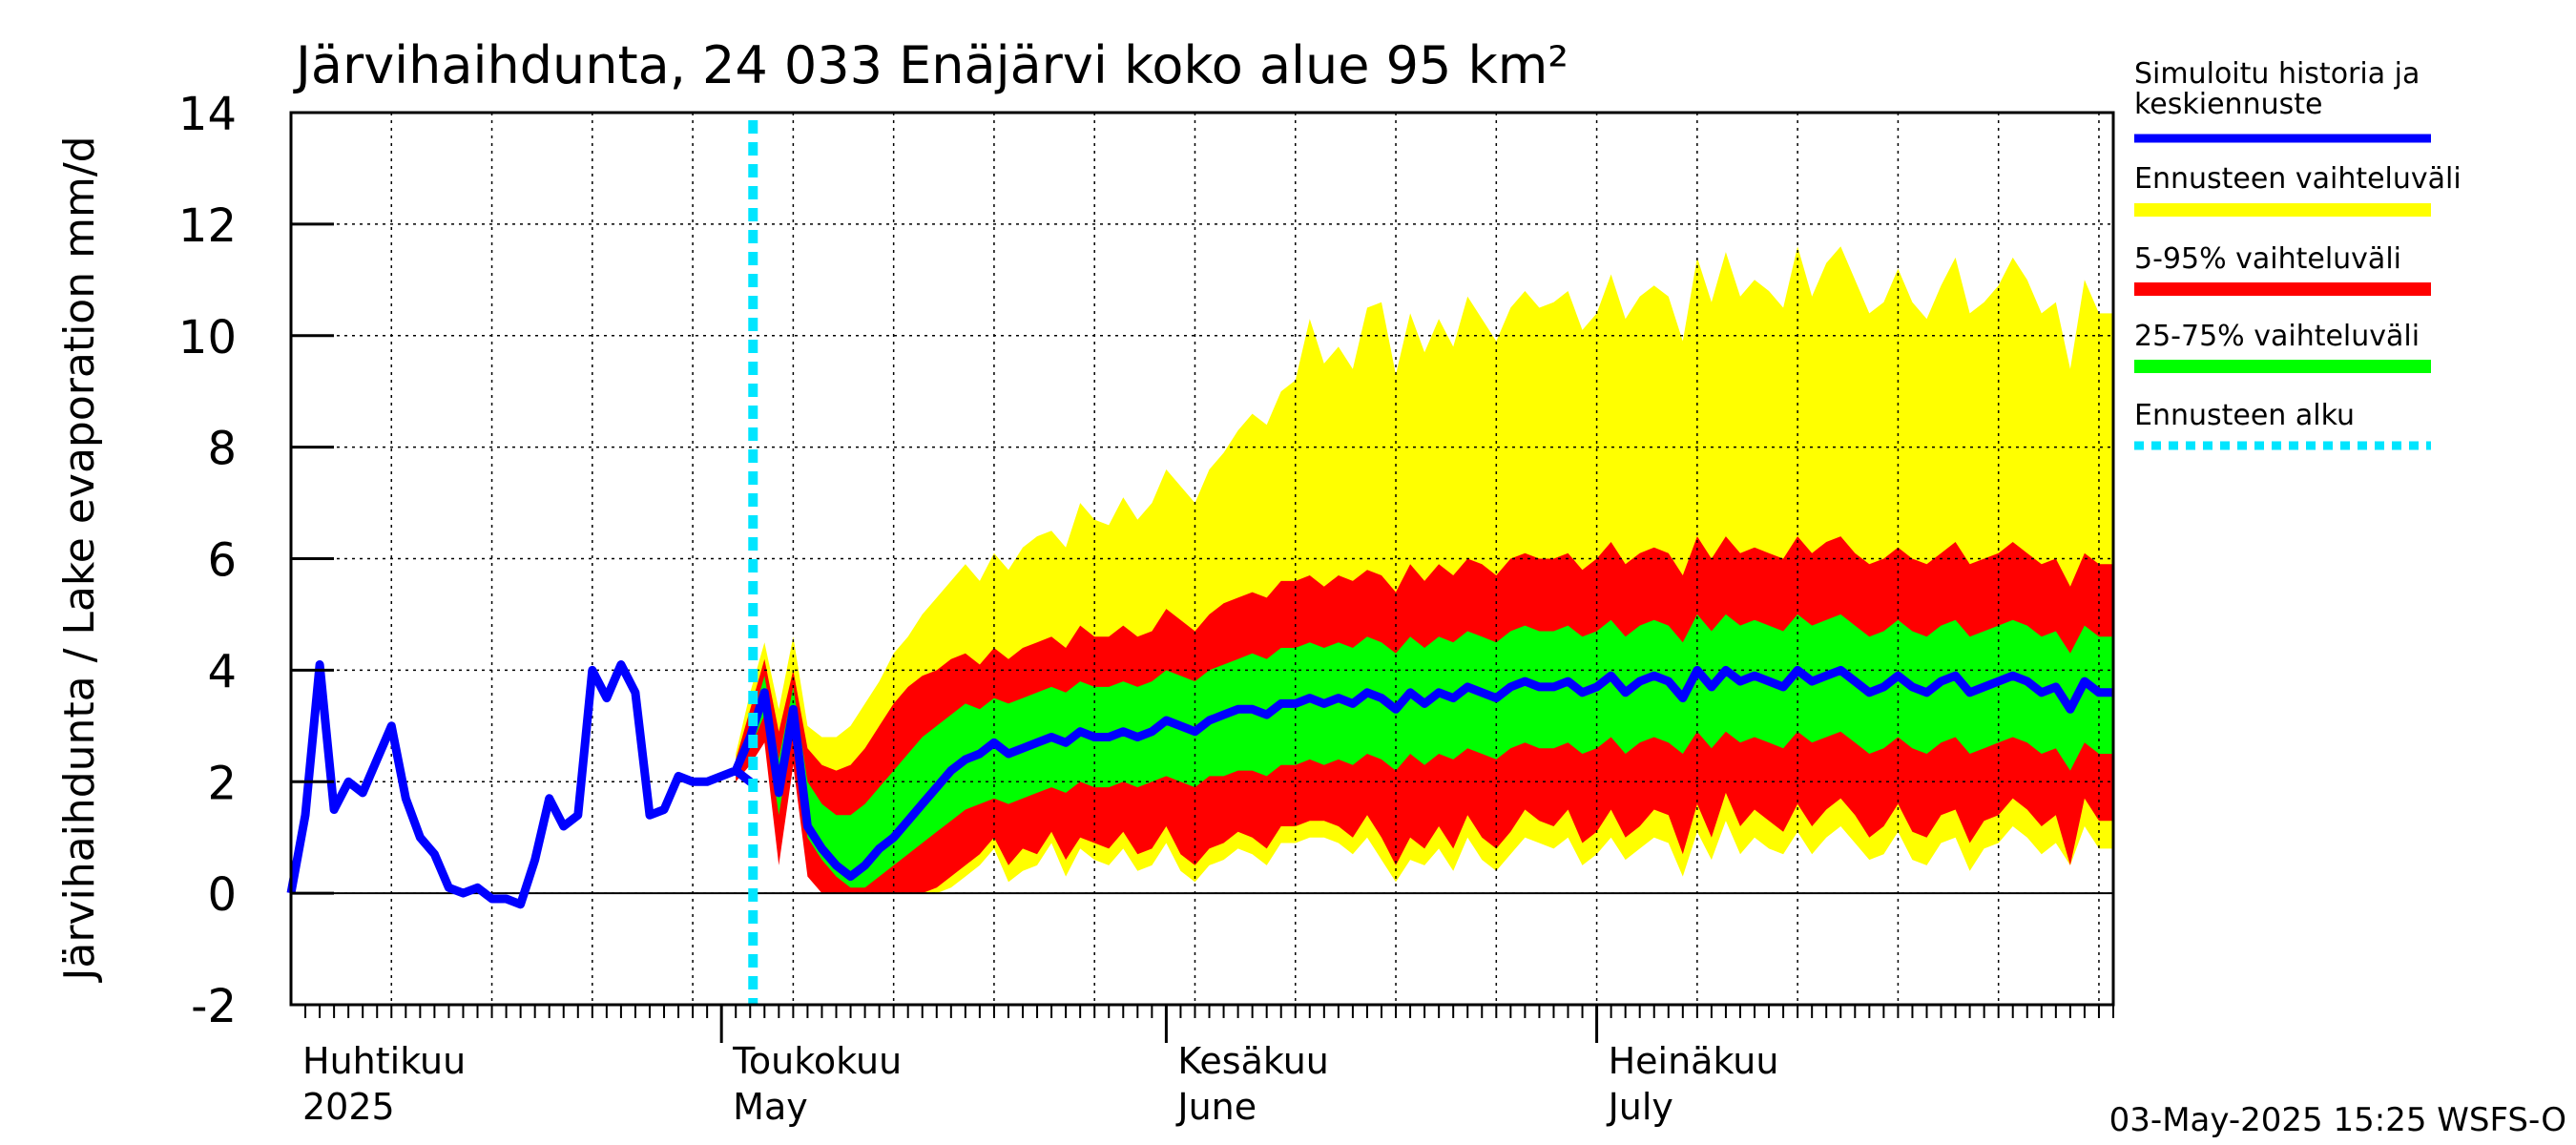  I want to click on x-month-label: Kesäkuu, so click(1253, 1061).